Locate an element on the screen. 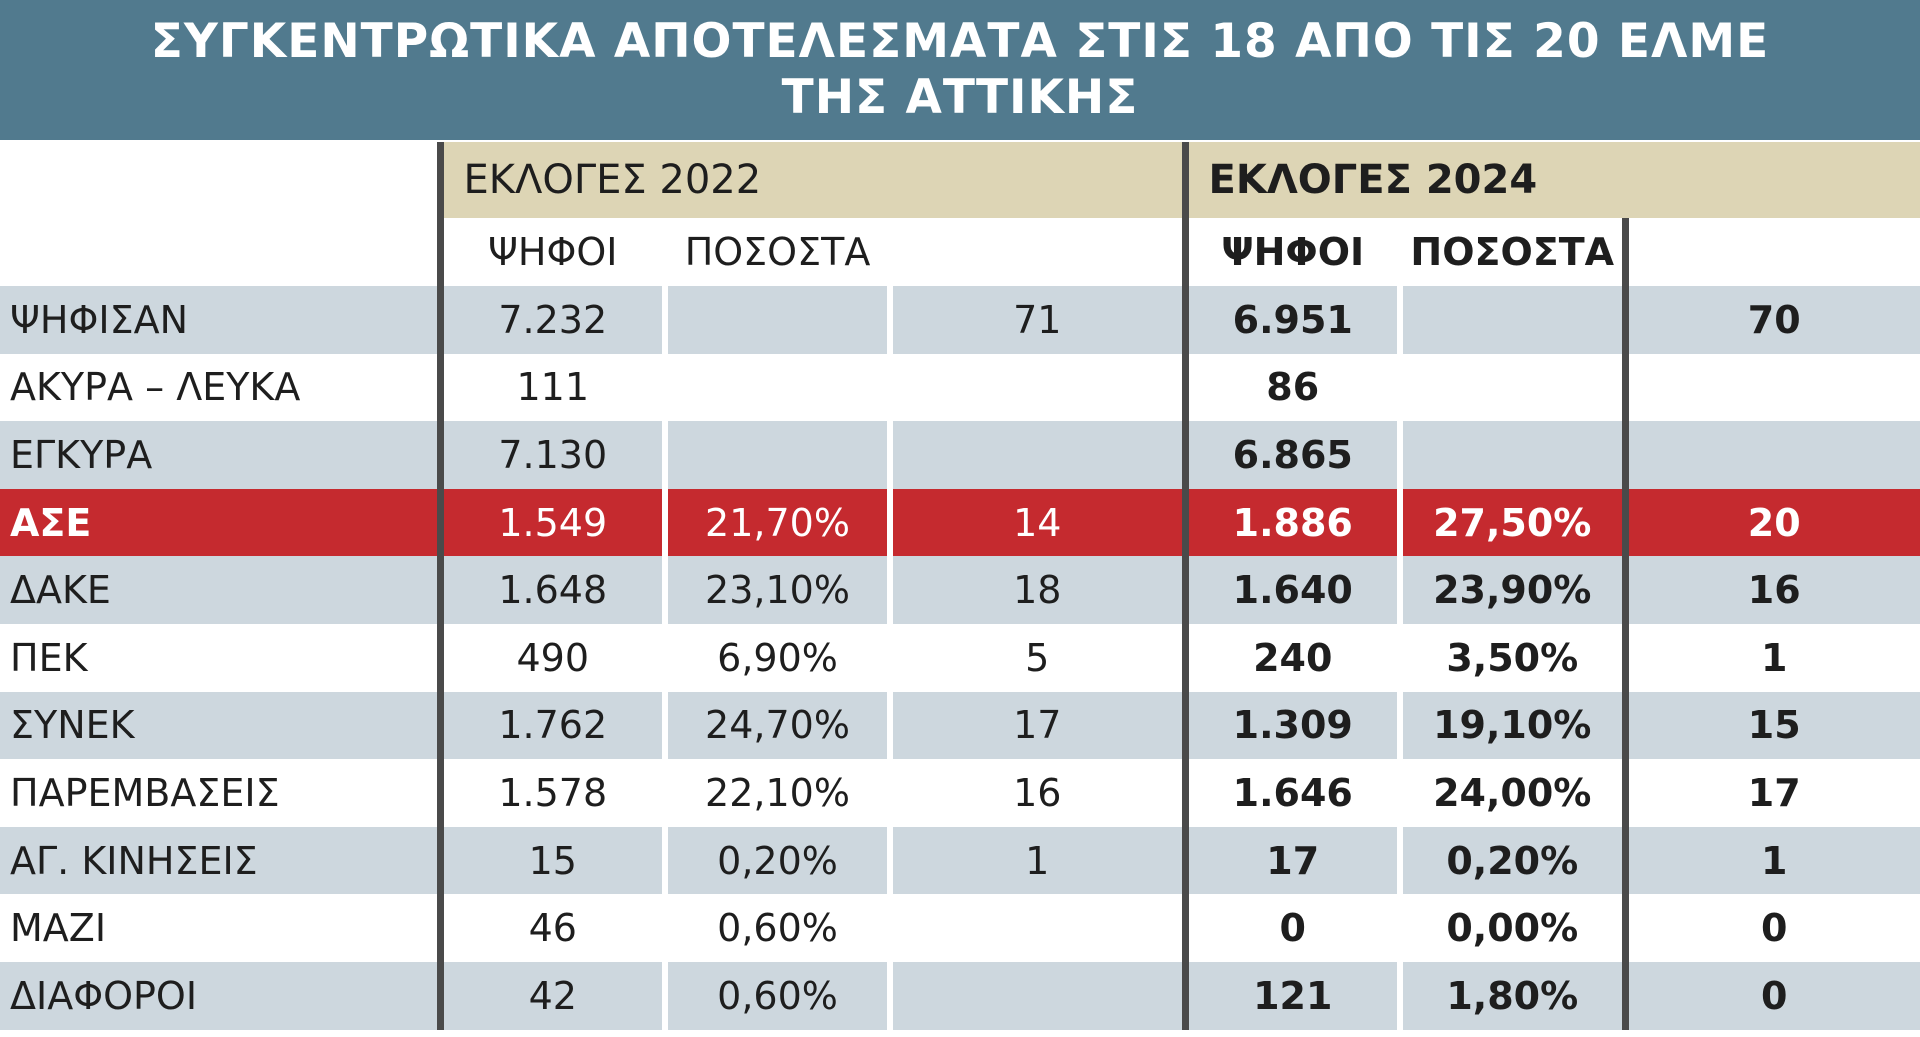 The height and width of the screenshot is (1037, 1920). header-seats-2022 is located at coordinates (1036, 252).